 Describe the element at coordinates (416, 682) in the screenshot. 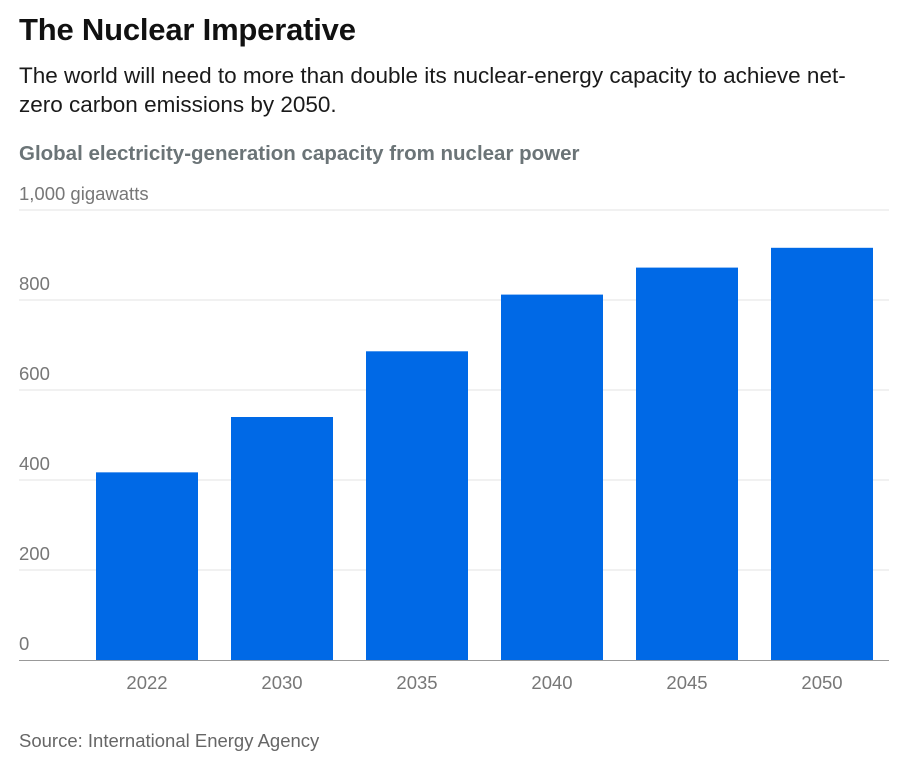

I see `x-tick-label: 2035` at that location.